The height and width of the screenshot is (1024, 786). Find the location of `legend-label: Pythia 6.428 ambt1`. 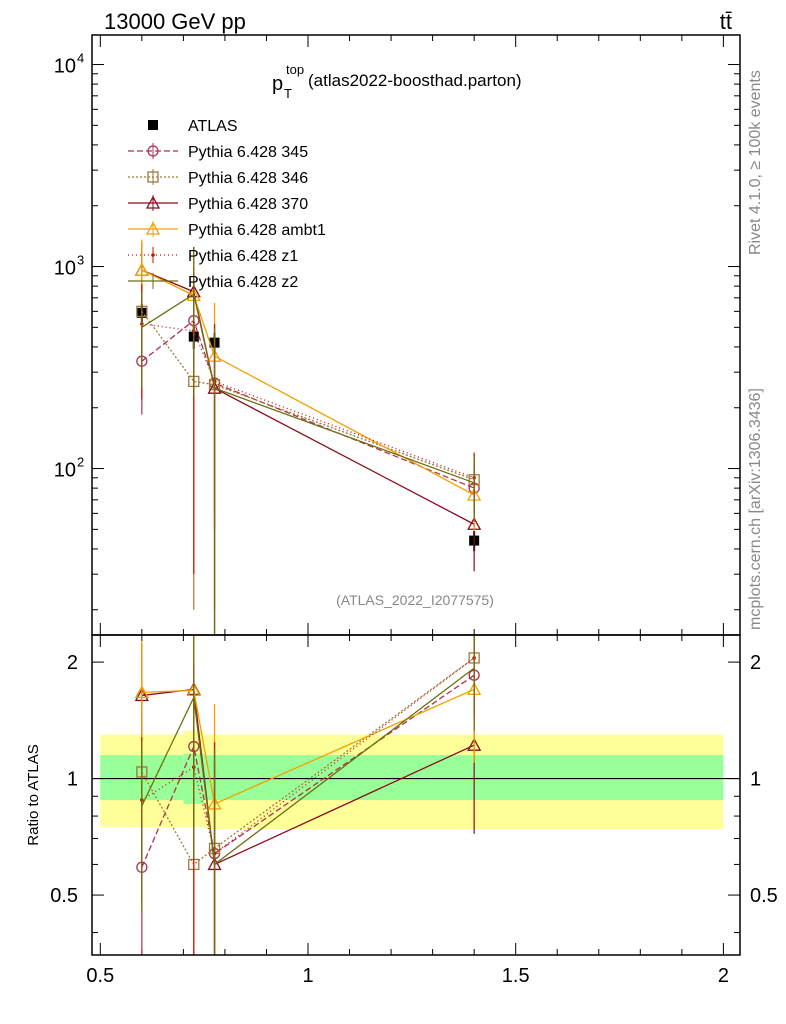

legend-label: Pythia 6.428 ambt1 is located at coordinates (257, 230).